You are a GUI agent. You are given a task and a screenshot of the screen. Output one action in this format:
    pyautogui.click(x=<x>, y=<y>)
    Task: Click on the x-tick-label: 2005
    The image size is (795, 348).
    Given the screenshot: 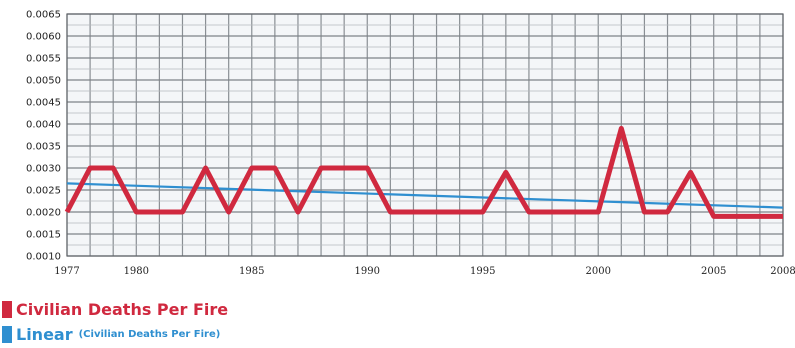 What is the action you would take?
    pyautogui.click(x=713, y=271)
    